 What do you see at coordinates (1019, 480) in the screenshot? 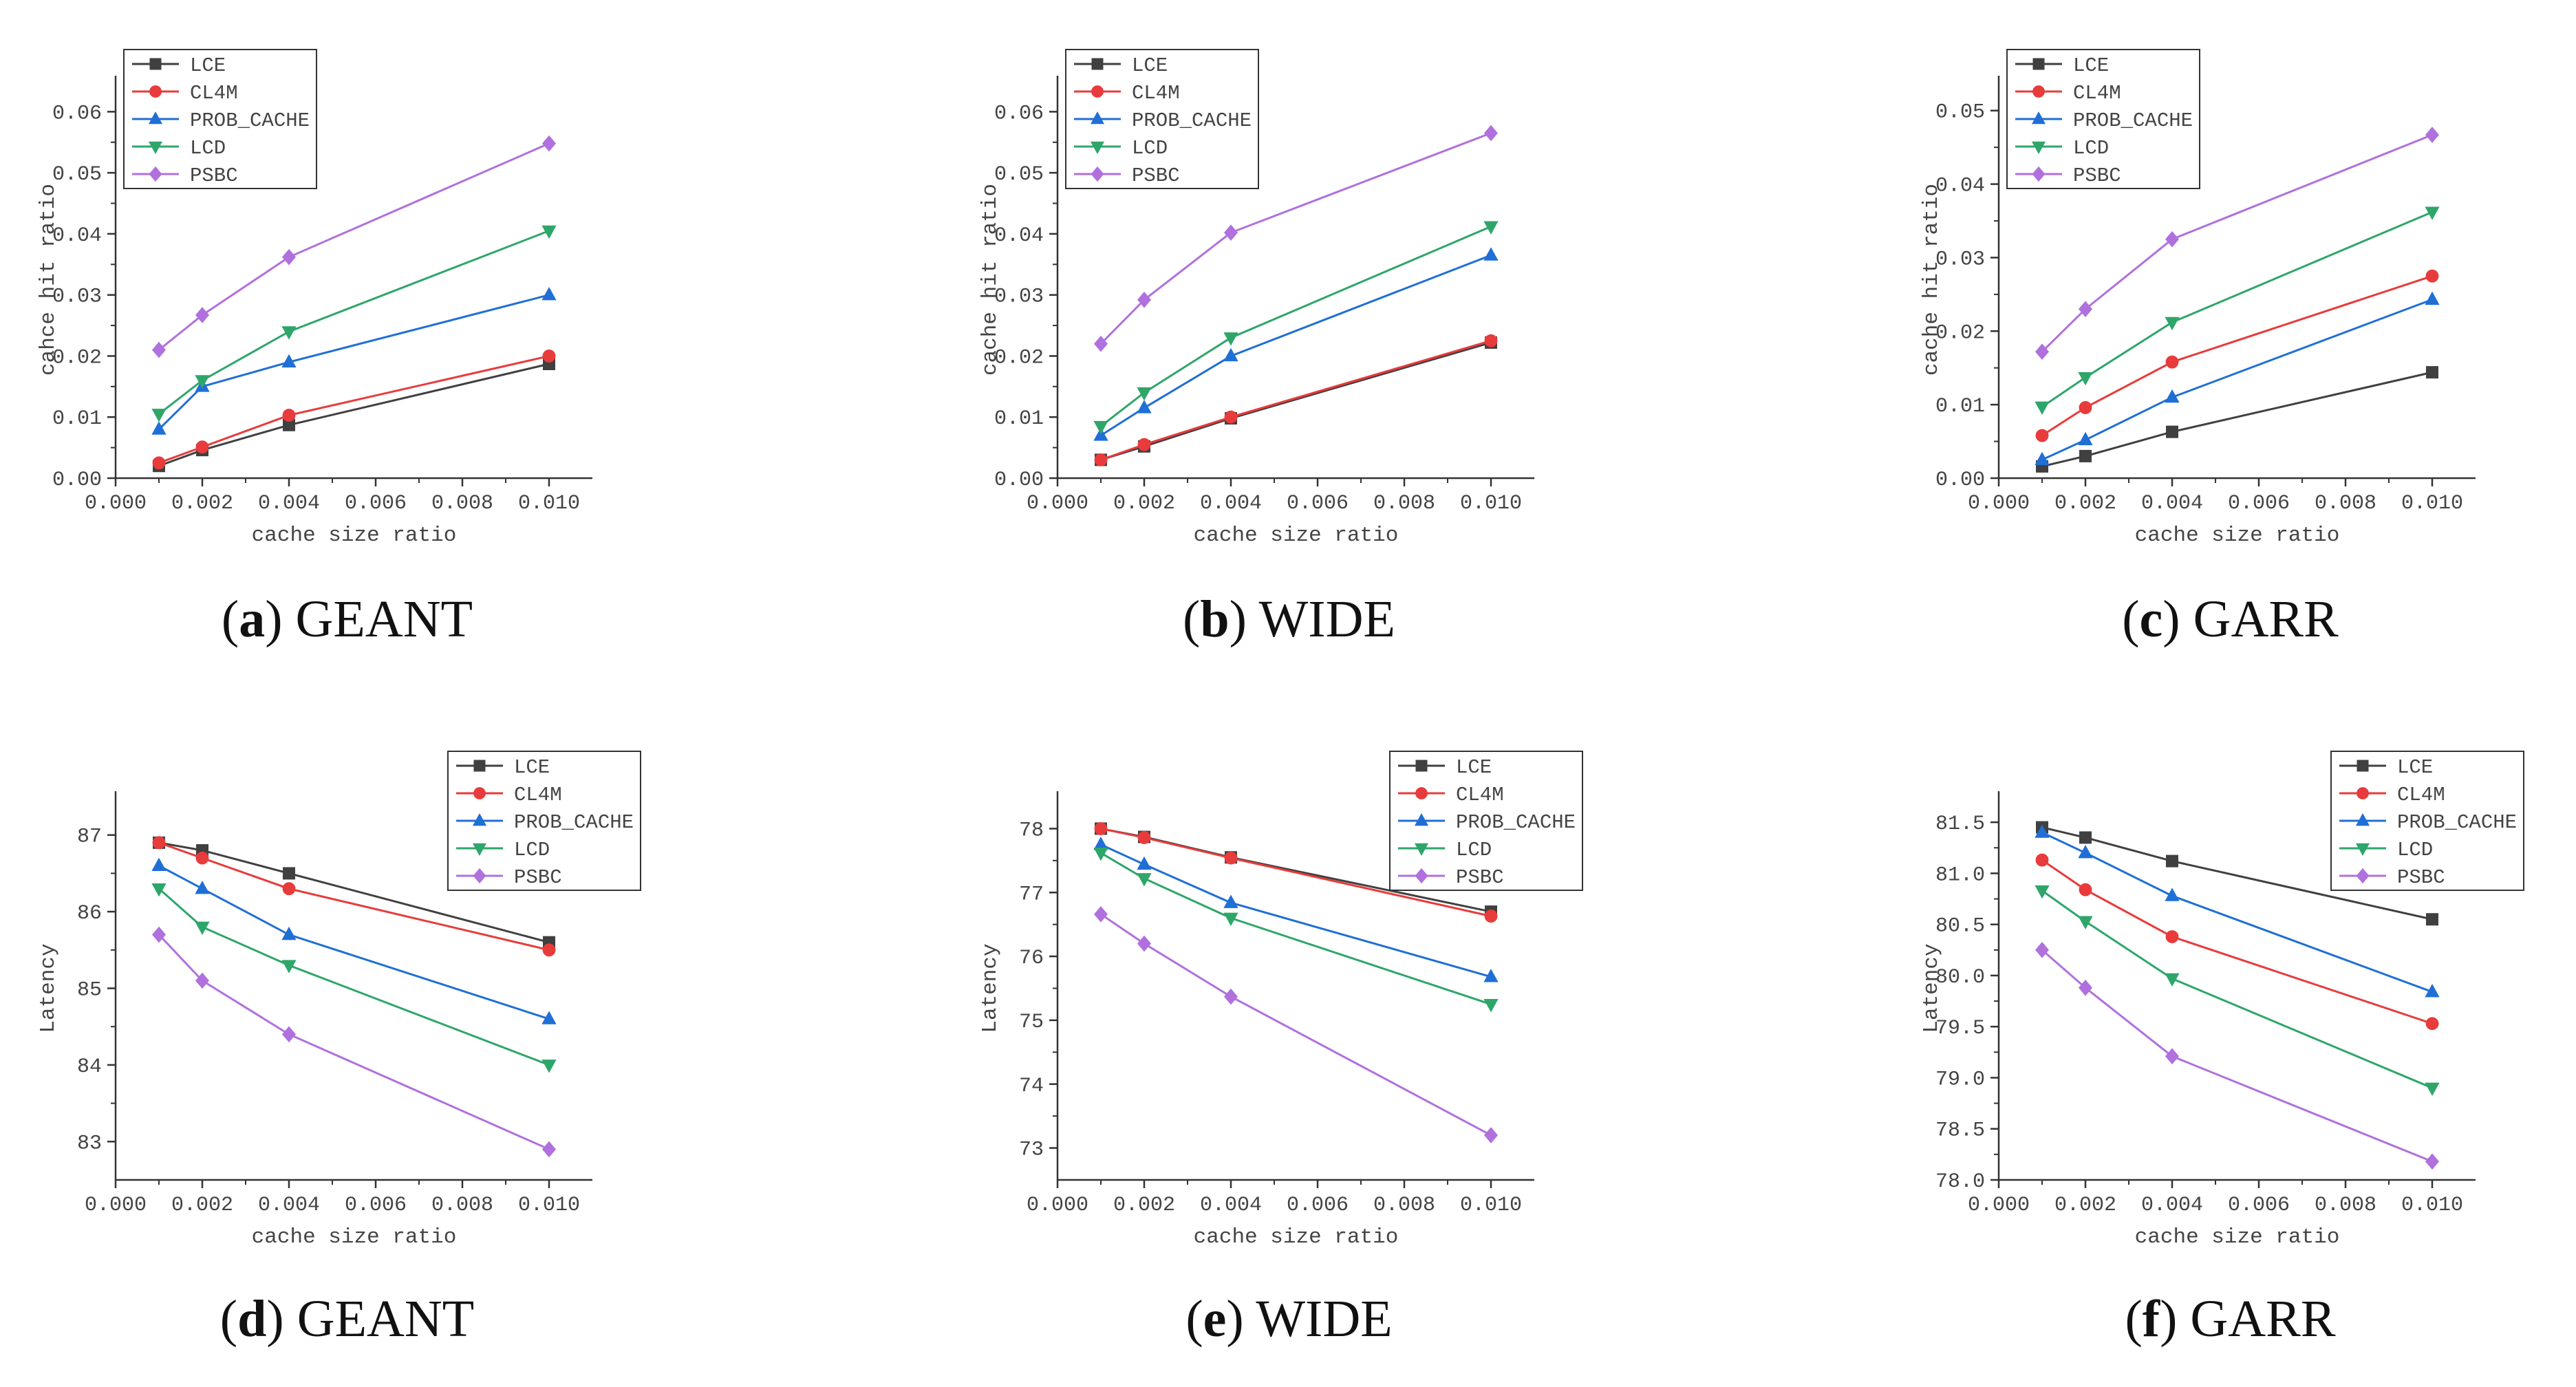
I see `y-tick-label: 0.00` at bounding box center [1019, 480].